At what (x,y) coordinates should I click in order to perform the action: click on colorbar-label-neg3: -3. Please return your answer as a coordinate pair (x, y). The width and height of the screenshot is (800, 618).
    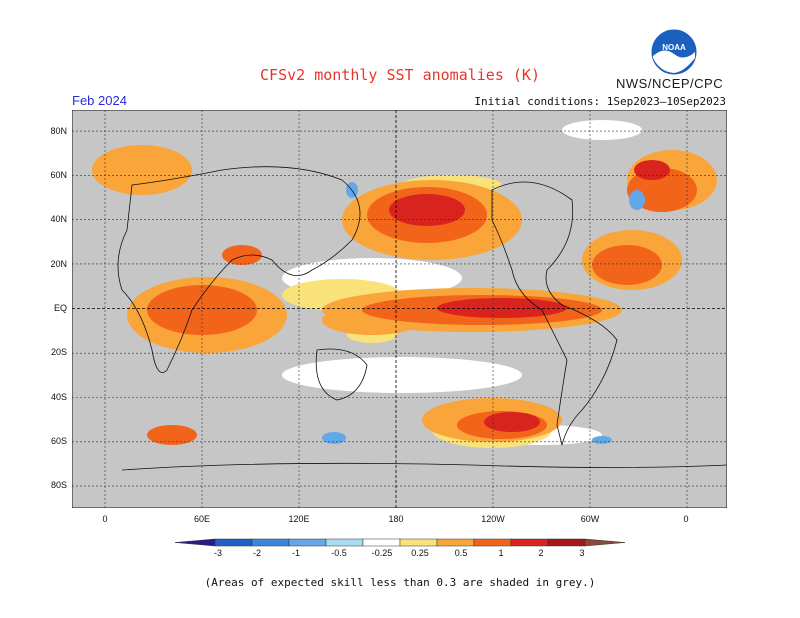
    Looking at the image, I should click on (217, 553).